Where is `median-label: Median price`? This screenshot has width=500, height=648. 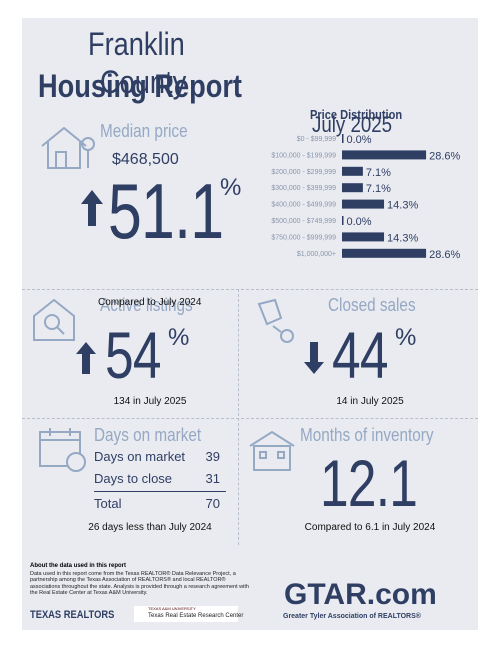 median-label: Median price is located at coordinates (144, 131).